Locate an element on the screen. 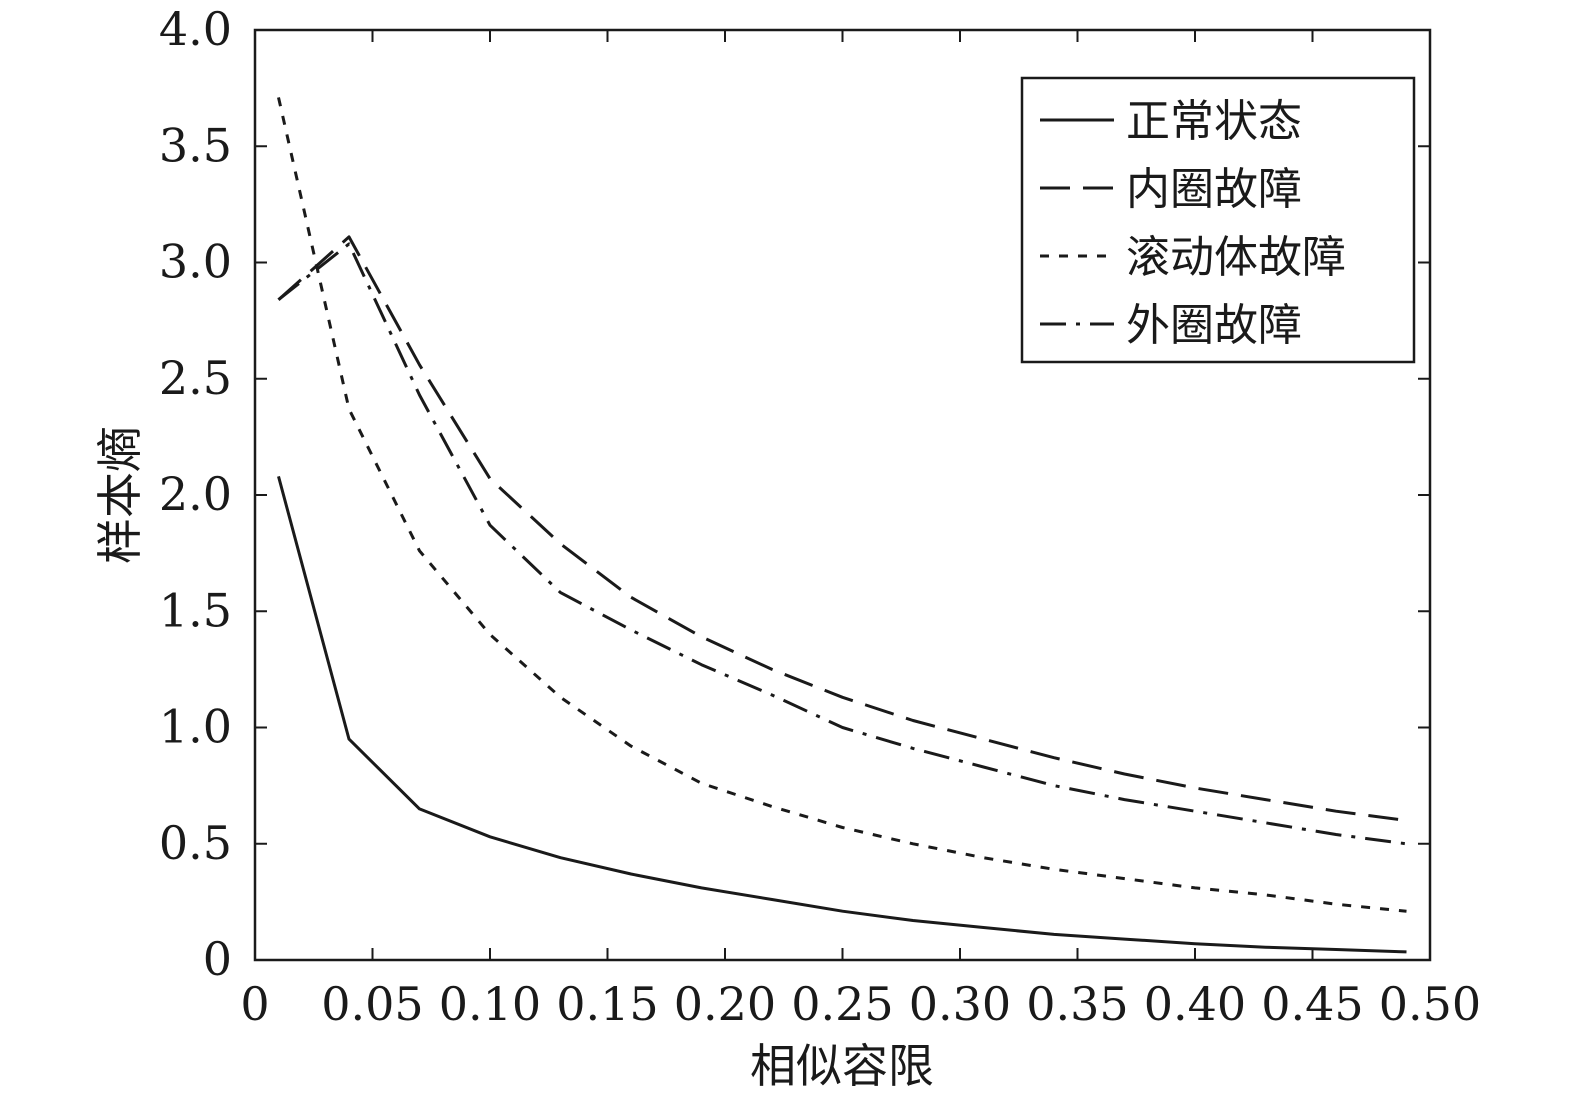 Image resolution: width=1575 pixels, height=1096 pixels. y-tick-label: 1.0 is located at coordinates (195, 727).